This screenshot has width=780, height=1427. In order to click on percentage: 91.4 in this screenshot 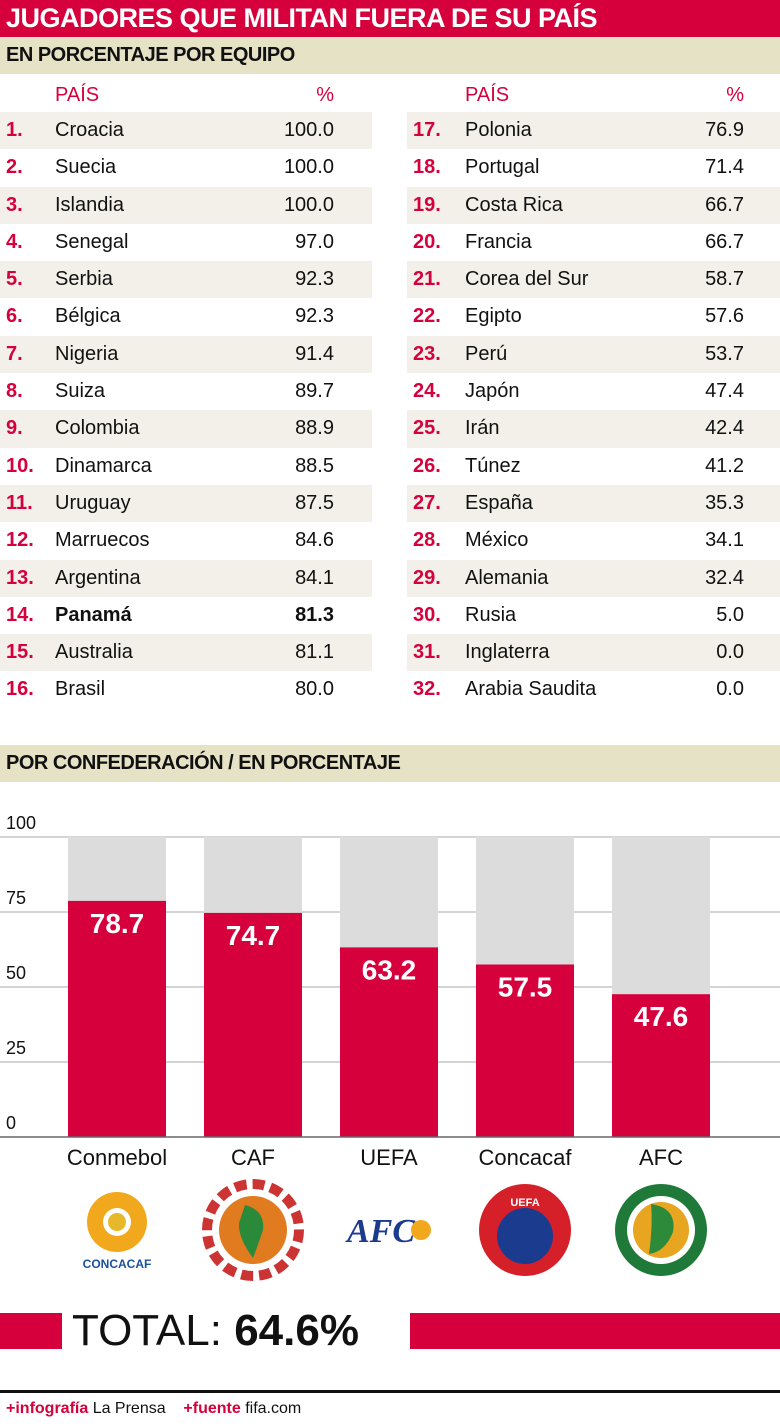, I will do `click(314, 353)`.